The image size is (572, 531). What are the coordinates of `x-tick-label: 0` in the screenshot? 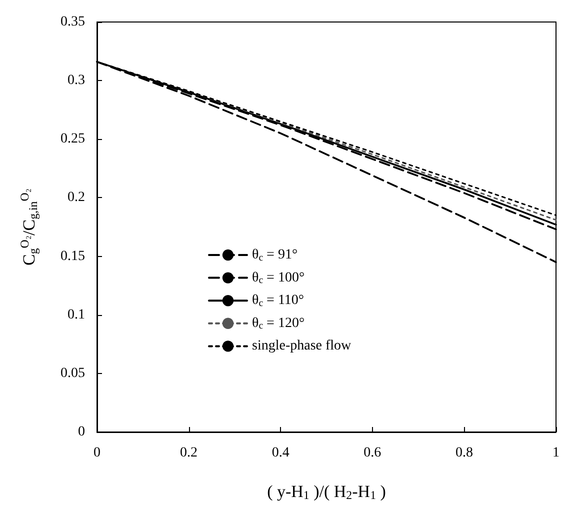 It's located at (97, 453).